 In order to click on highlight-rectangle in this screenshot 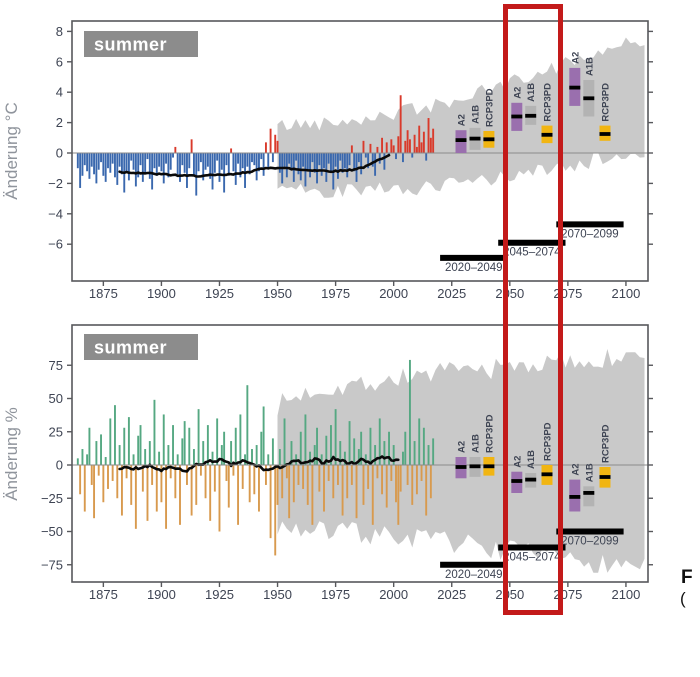, I will do `click(533, 309)`.